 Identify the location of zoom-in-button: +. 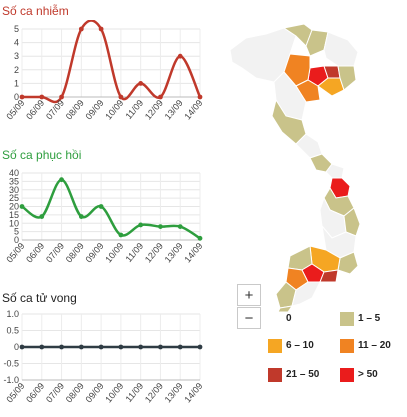
(249, 295).